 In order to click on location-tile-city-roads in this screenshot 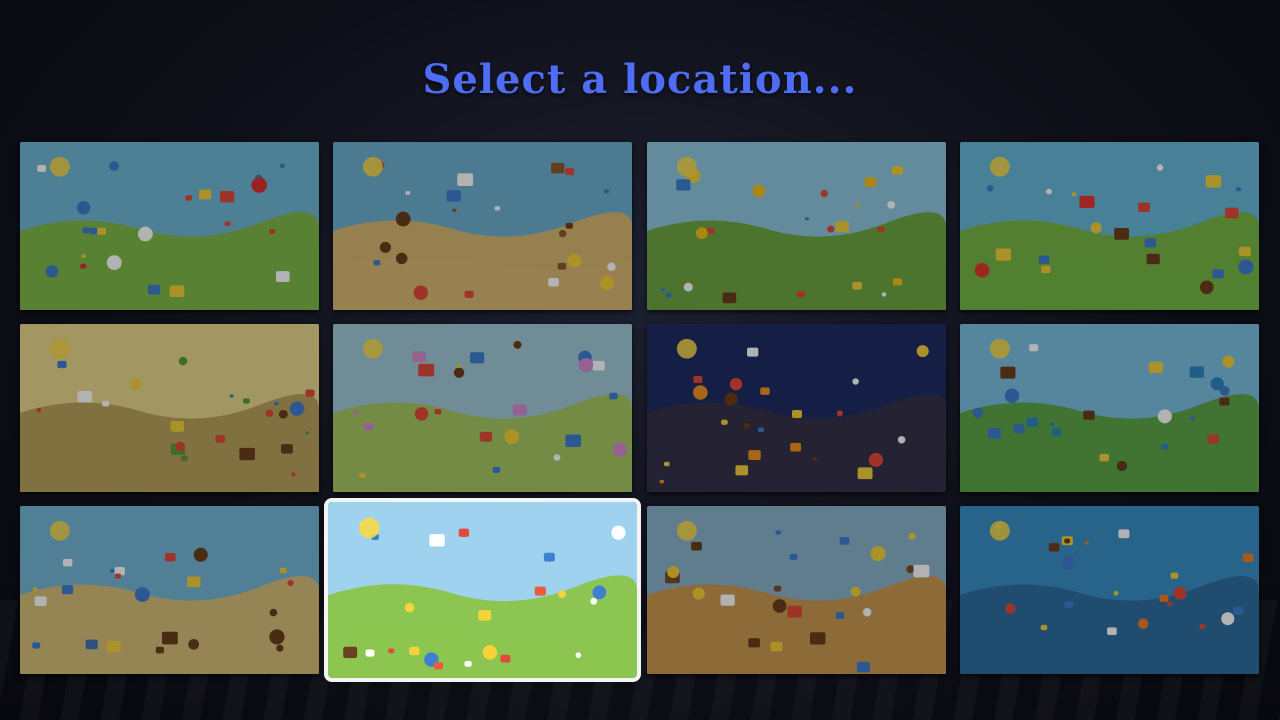, I will do `click(169, 226)`.